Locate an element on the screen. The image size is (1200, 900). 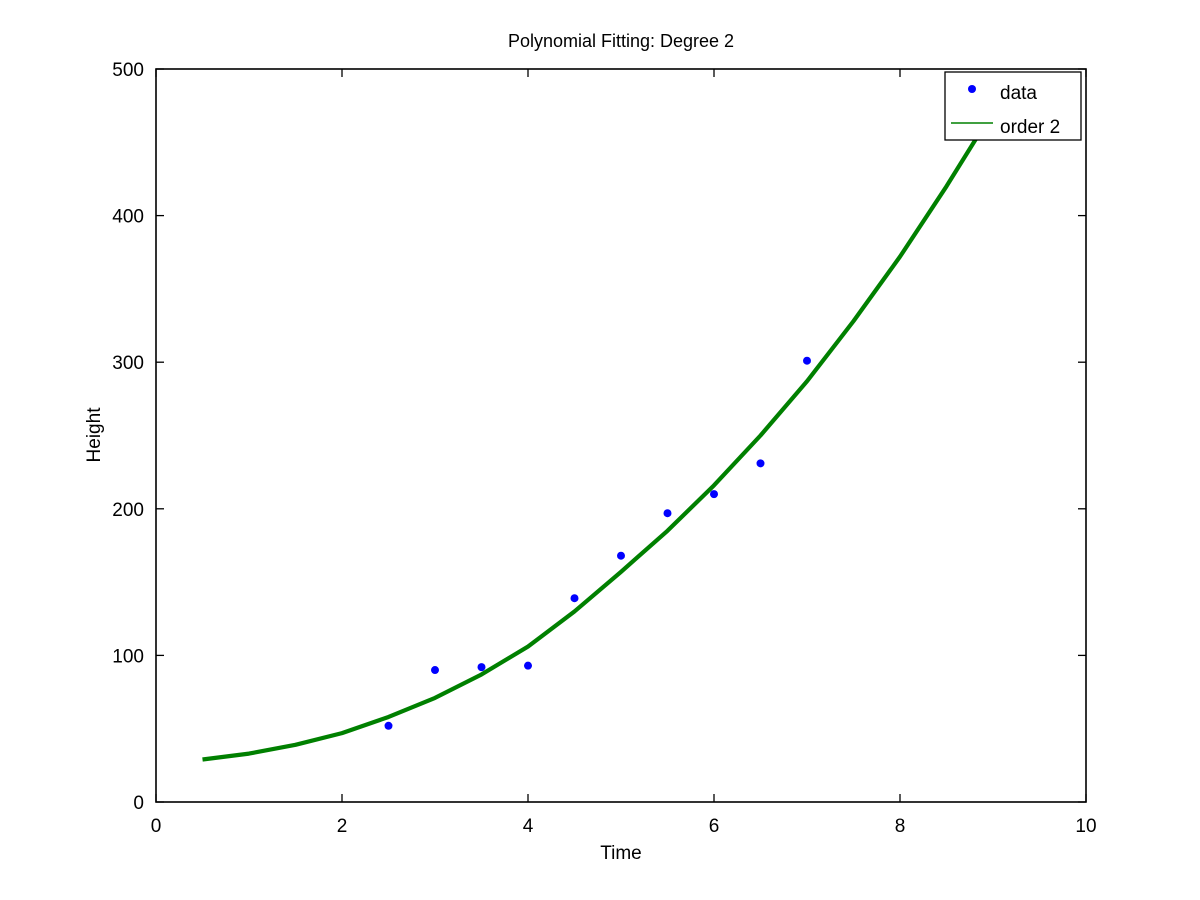
y-tick-label: 0 is located at coordinates (138, 803).